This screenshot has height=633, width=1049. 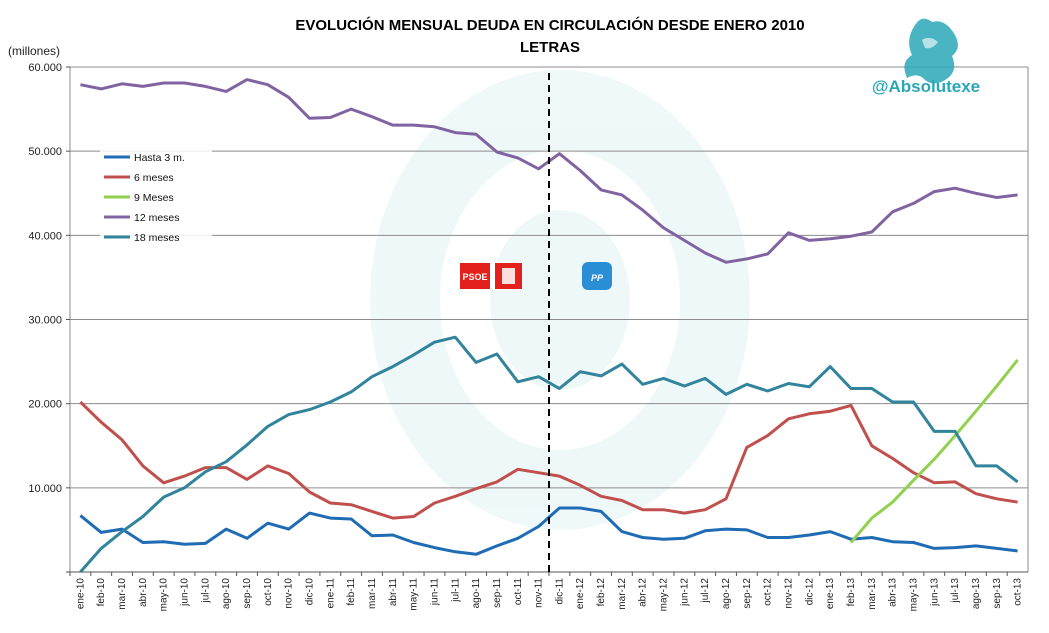 I want to click on y-axis-unit-label: (millones), so click(x=34, y=51).